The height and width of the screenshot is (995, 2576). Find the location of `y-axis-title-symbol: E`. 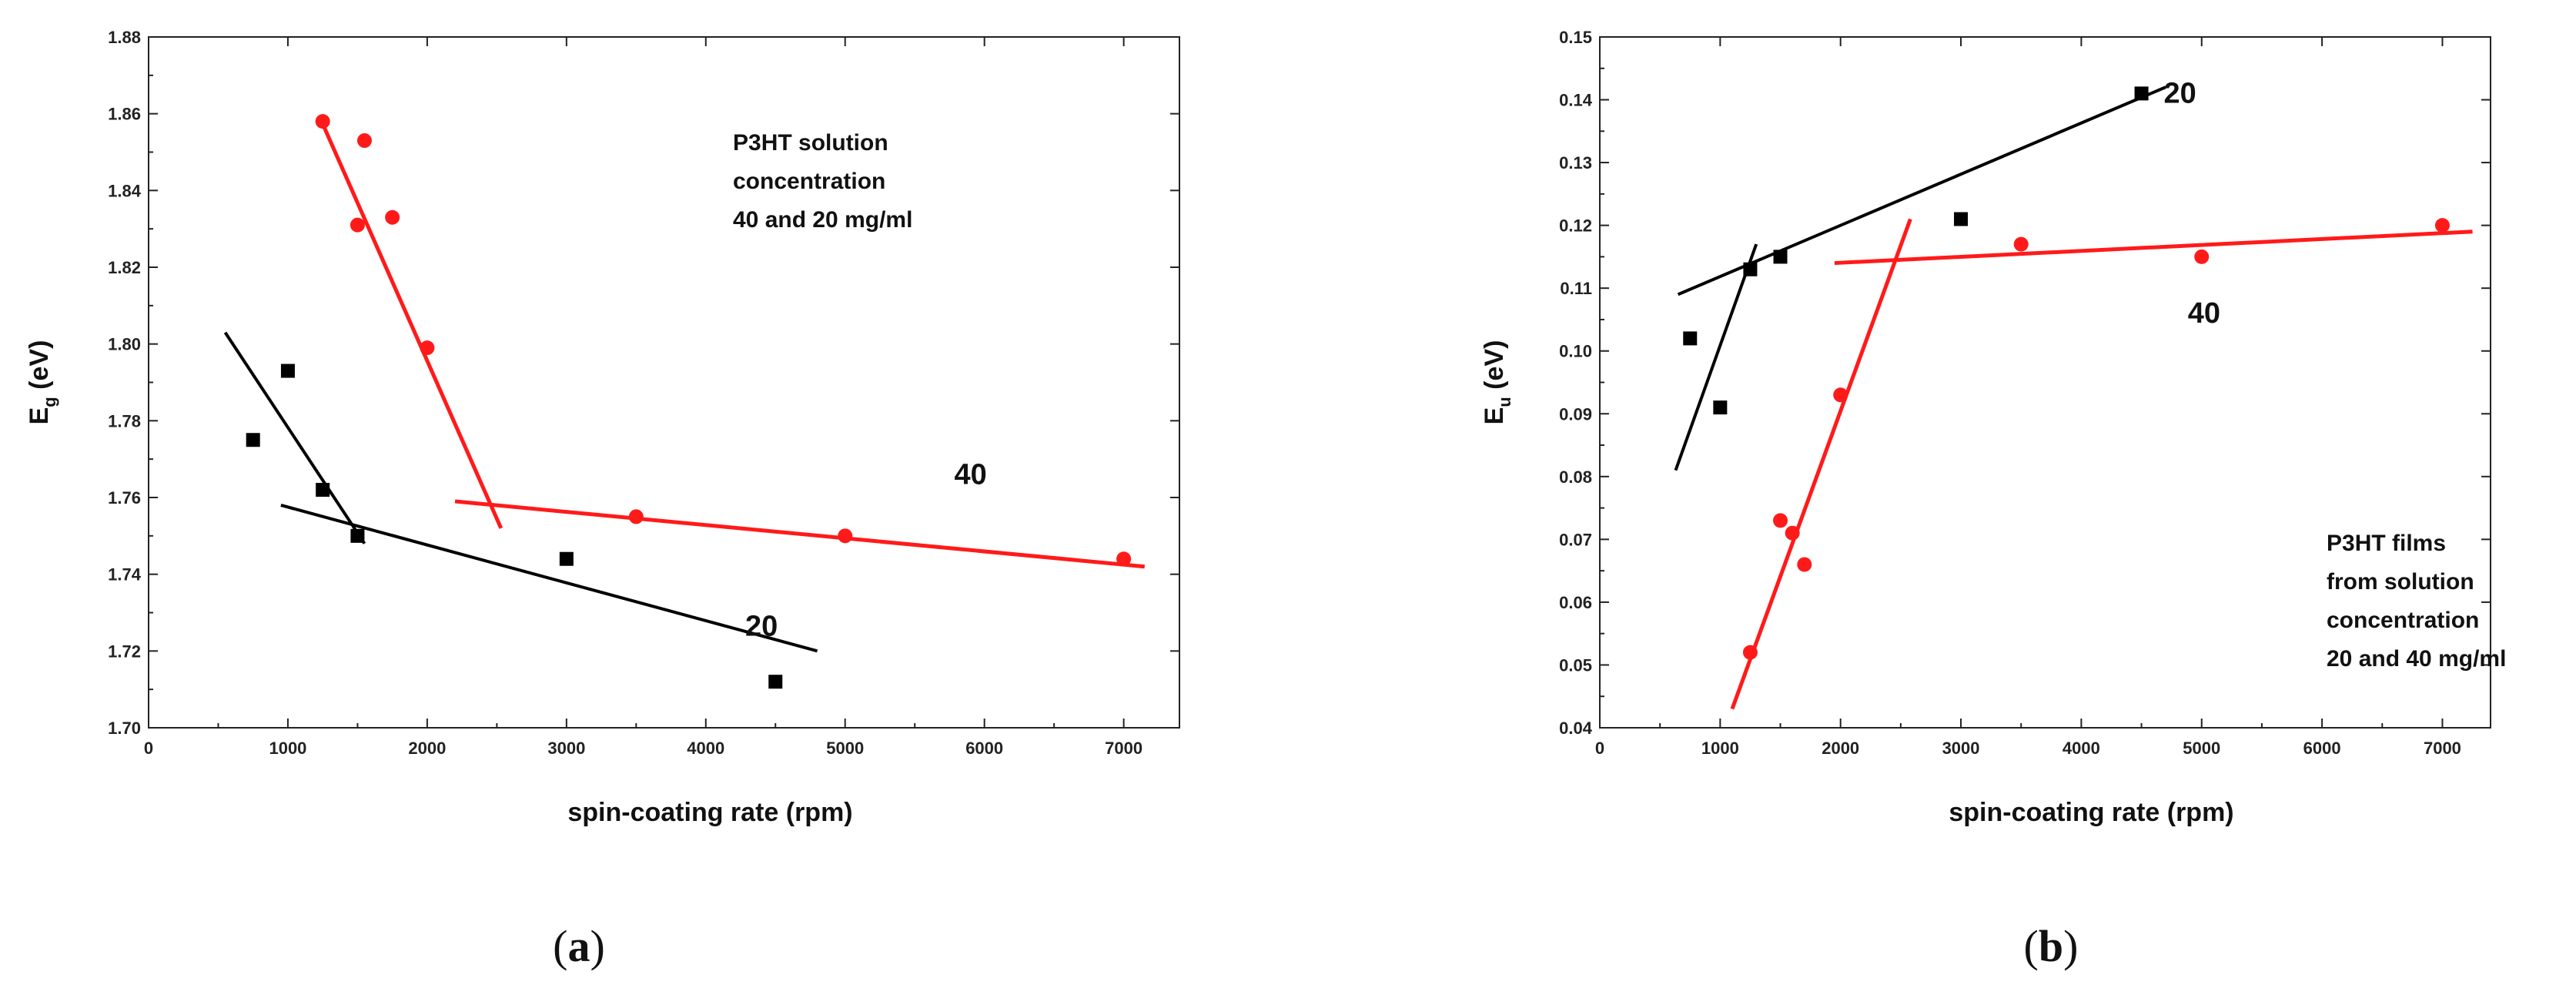

y-axis-title-symbol: E is located at coordinates (1494, 416).